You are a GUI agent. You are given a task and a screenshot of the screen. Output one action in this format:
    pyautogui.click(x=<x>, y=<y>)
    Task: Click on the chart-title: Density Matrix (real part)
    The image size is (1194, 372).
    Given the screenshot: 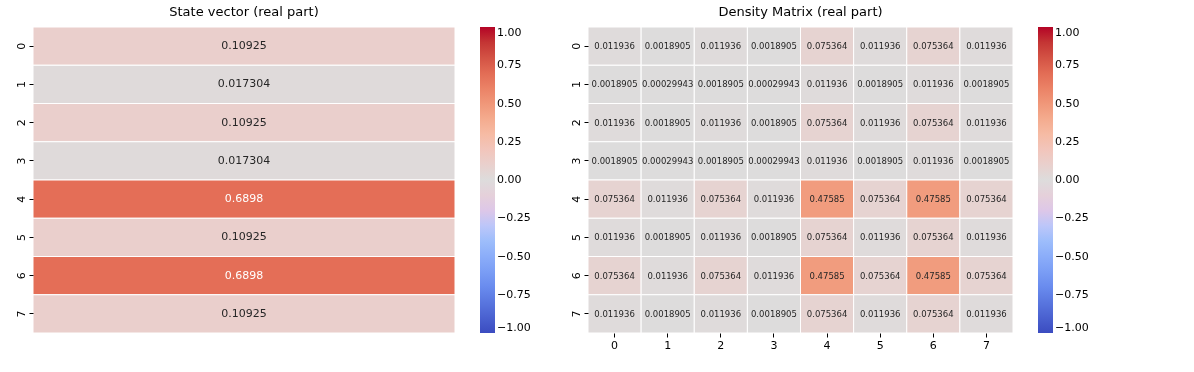 What is the action you would take?
    pyautogui.click(x=800, y=11)
    